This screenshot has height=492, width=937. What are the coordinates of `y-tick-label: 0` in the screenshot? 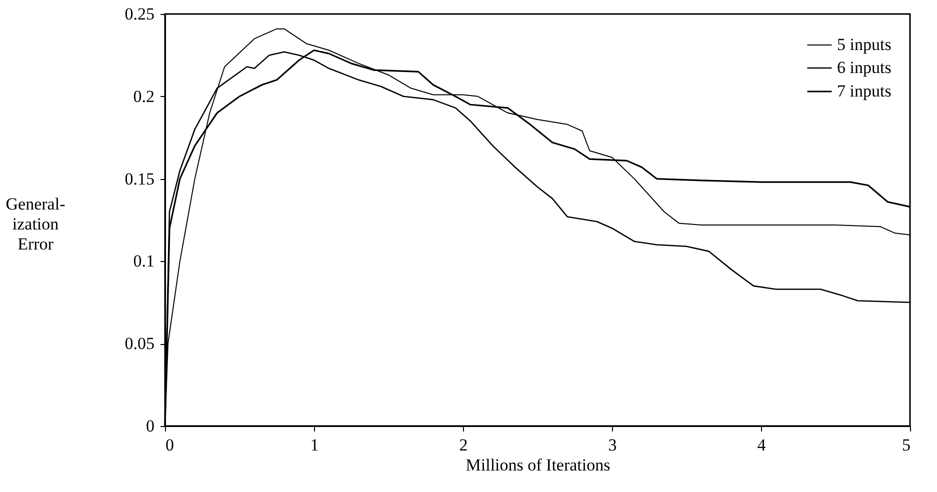 It's located at (150, 426).